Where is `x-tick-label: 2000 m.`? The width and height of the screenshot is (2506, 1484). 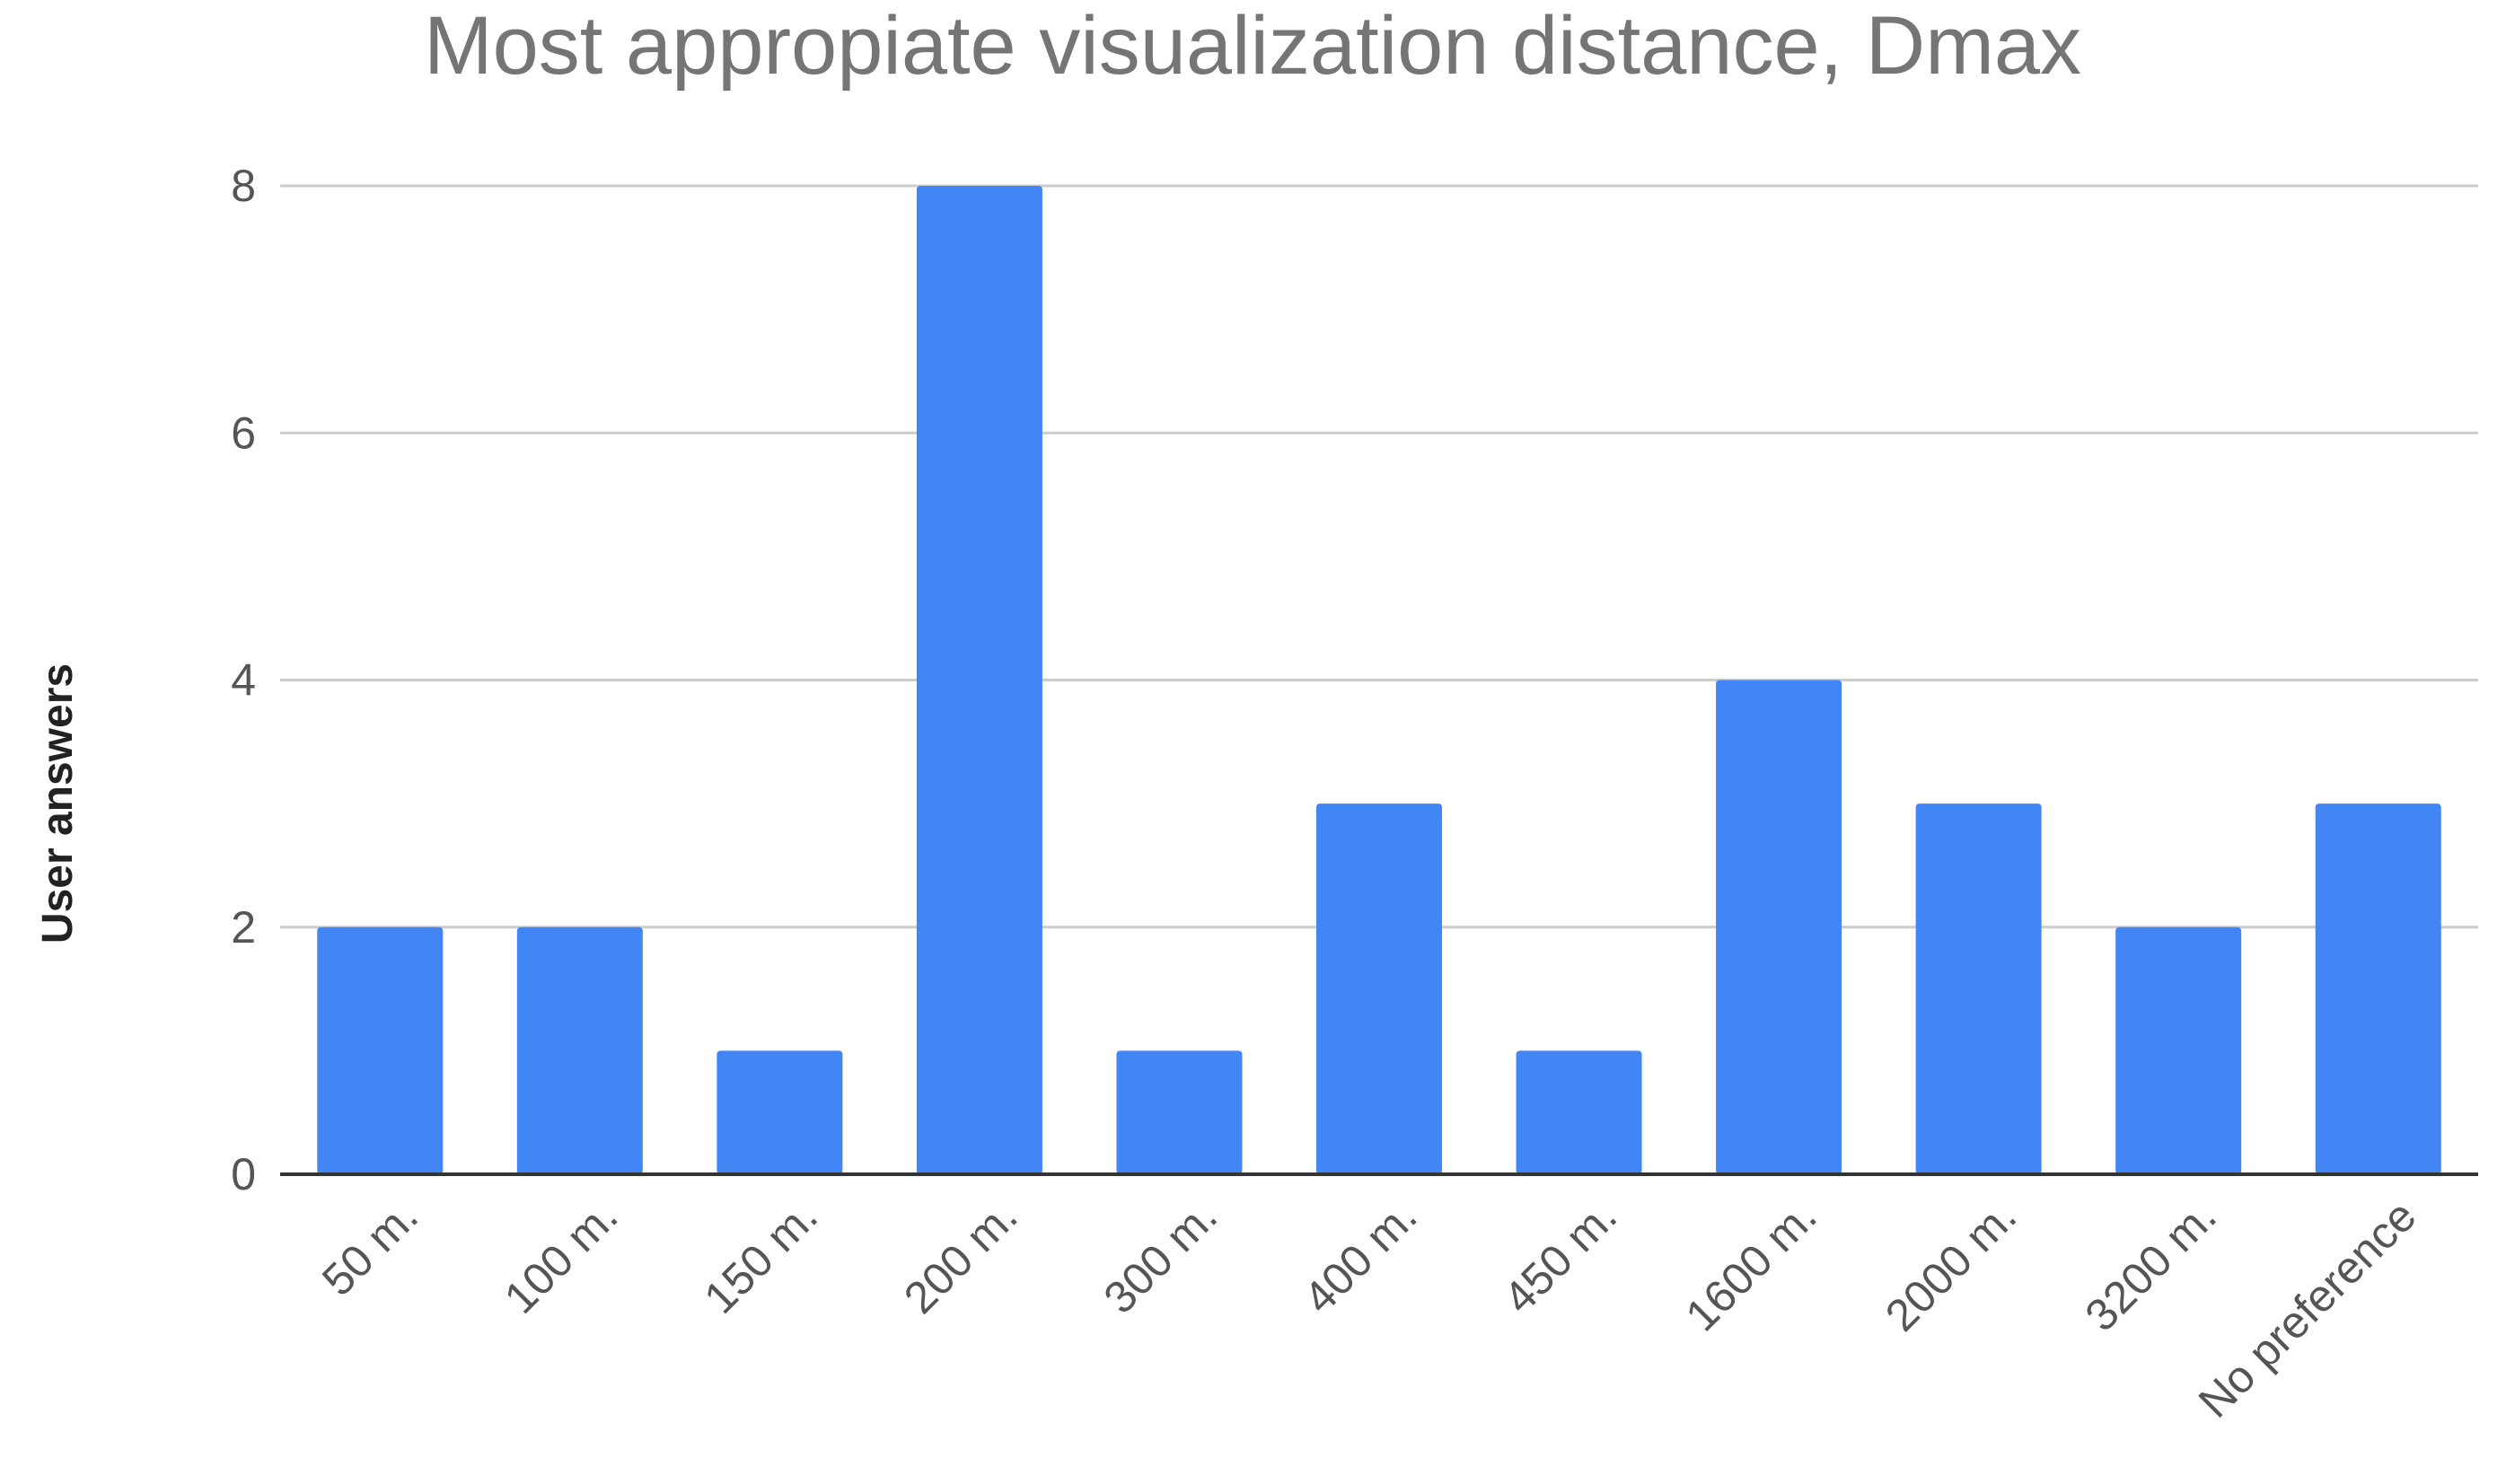 x-tick-label: 2000 m. is located at coordinates (1951, 1265).